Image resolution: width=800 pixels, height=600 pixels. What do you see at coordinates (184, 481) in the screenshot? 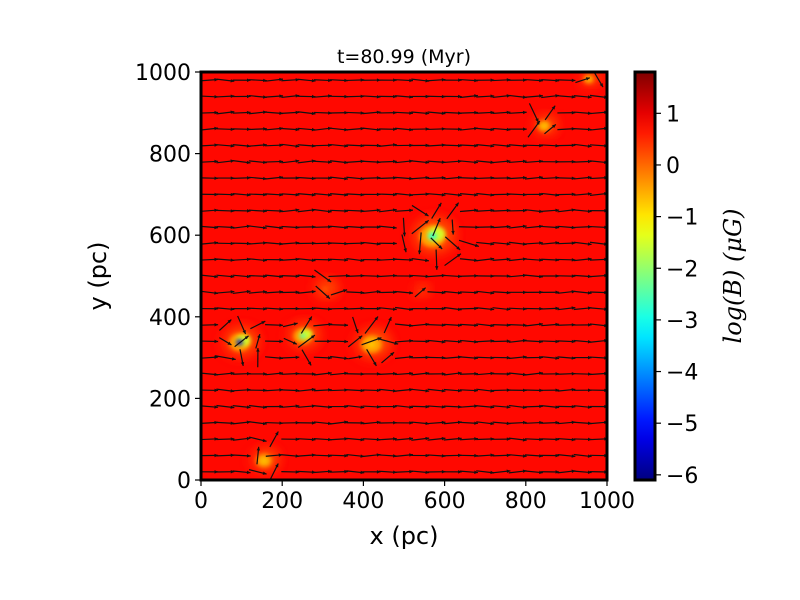
I see `y-tick-label: 0` at bounding box center [184, 481].